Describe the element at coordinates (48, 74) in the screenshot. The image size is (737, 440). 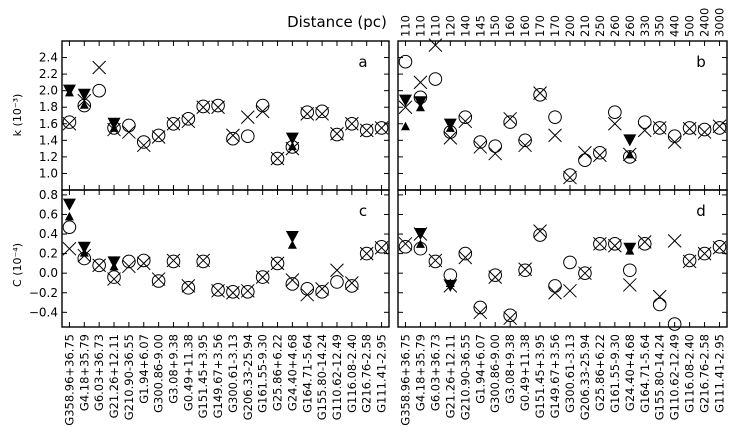
I see `y-tick-label: 2.2` at that location.